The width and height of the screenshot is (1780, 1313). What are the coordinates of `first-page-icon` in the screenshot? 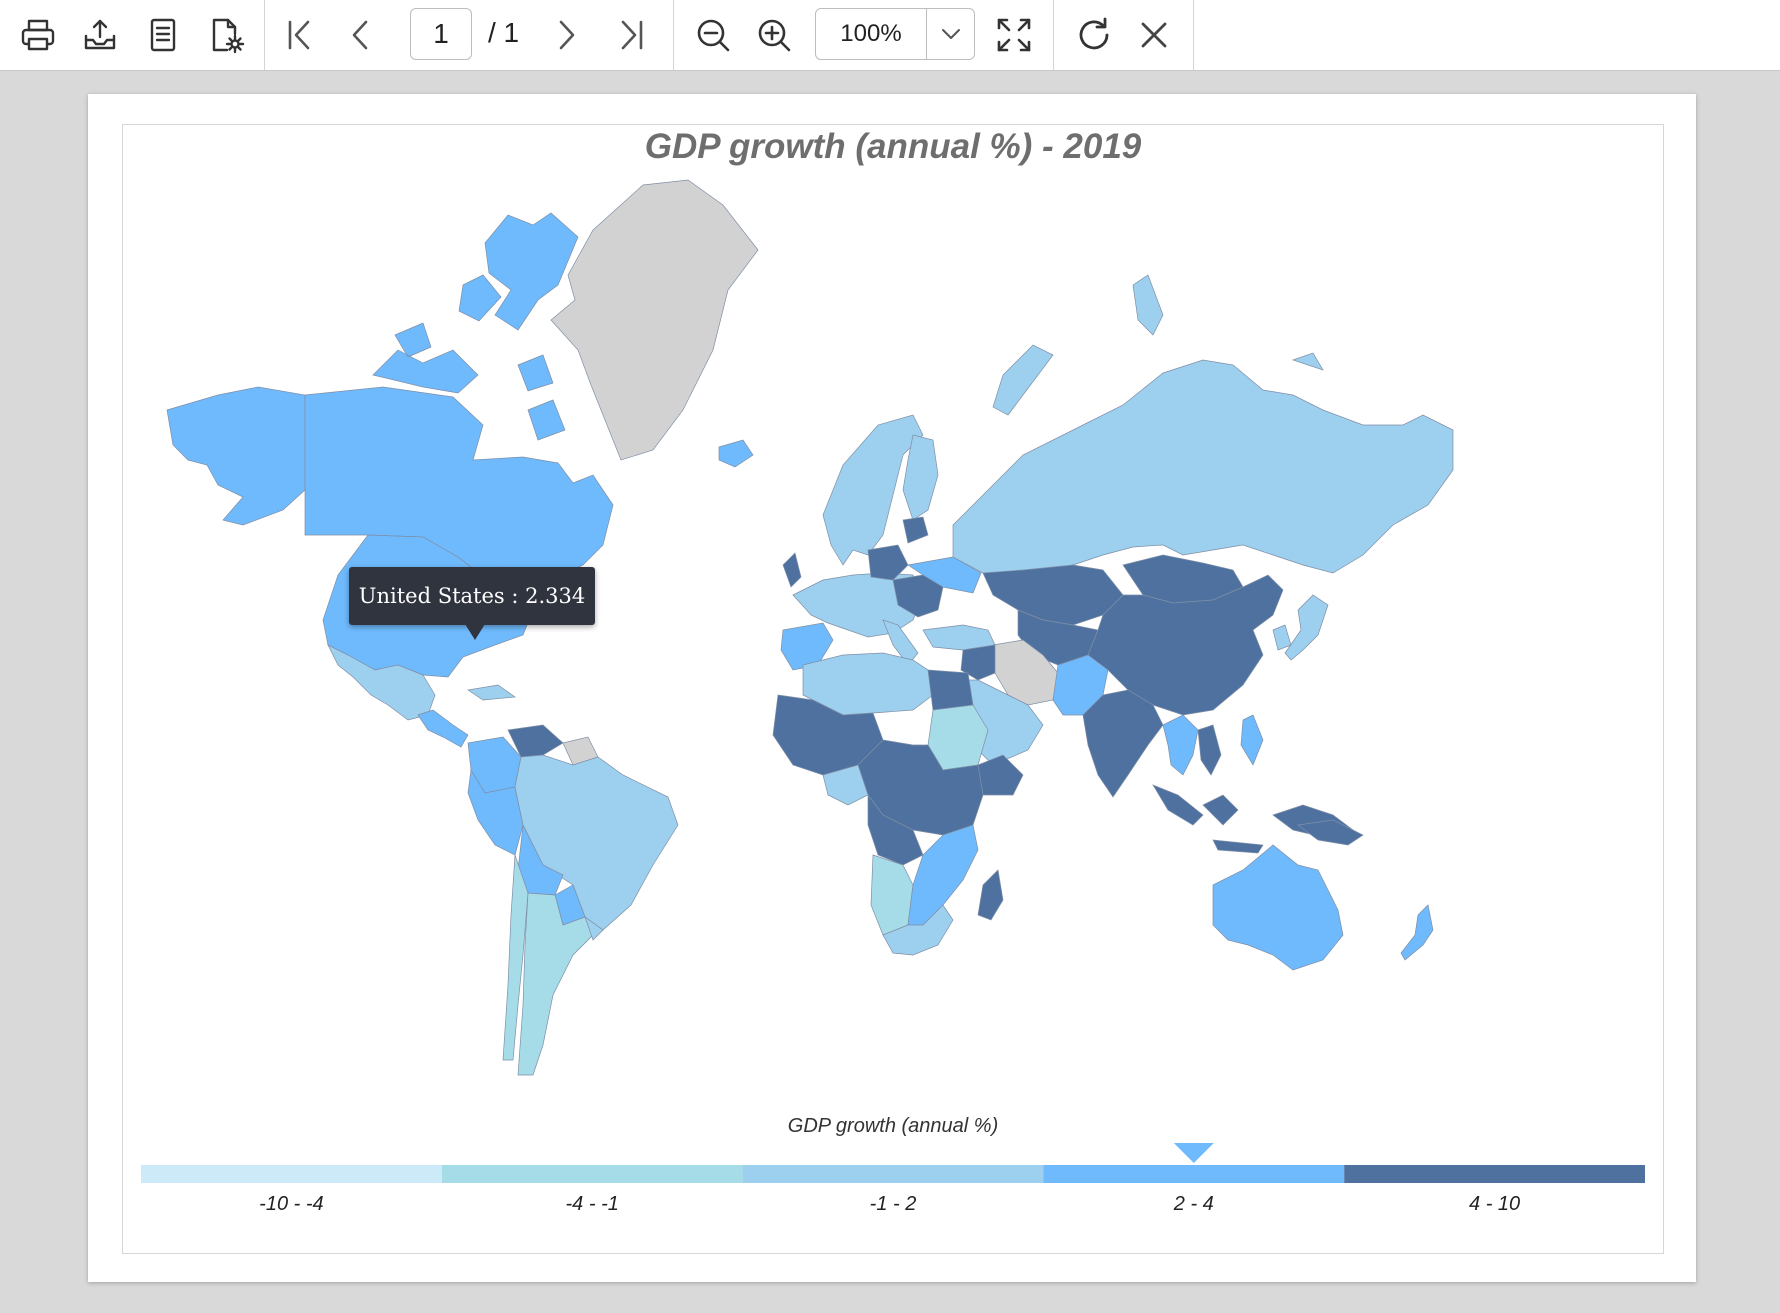 It's located at (299, 35).